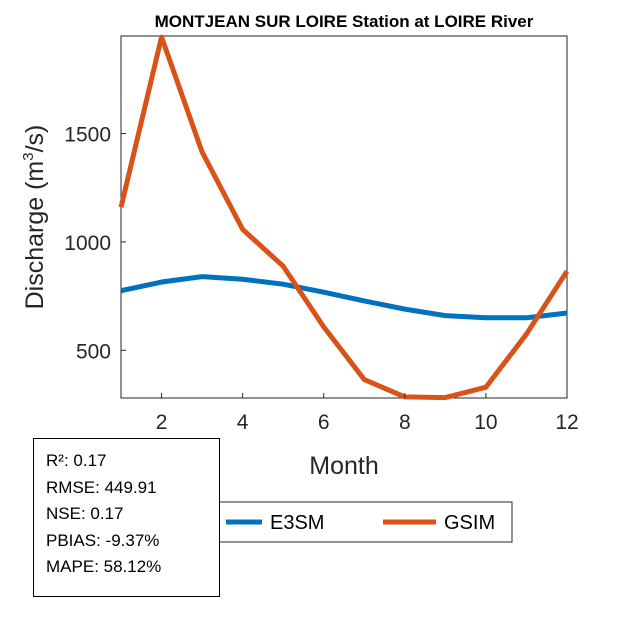 This screenshot has width=625, height=625. What do you see at coordinates (28, 156) in the screenshot?
I see `y-axis-title-superscript: 3` at bounding box center [28, 156].